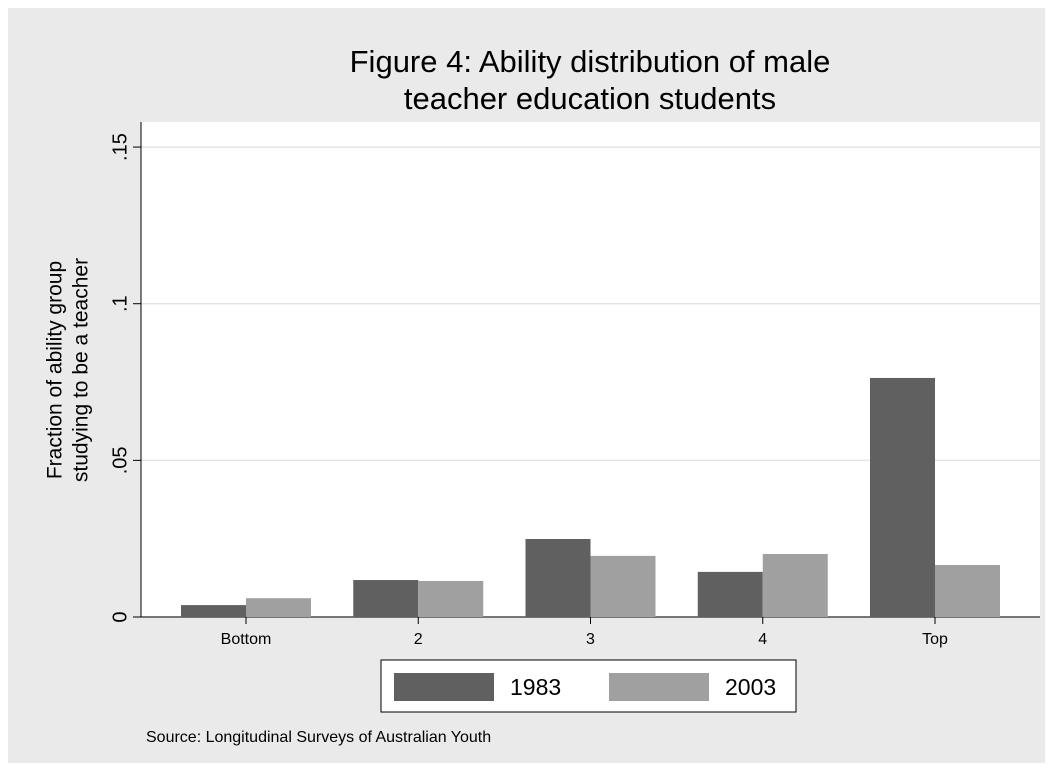 The height and width of the screenshot is (771, 1053). I want to click on x-tick-label: 3, so click(590, 639).